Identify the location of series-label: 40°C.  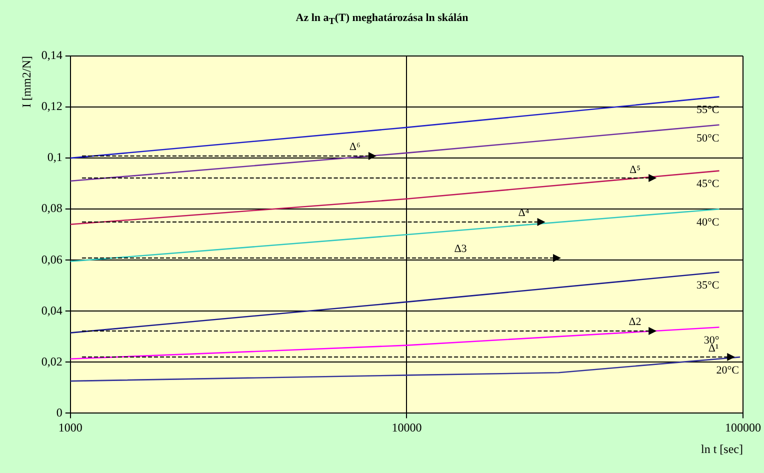
(708, 222).